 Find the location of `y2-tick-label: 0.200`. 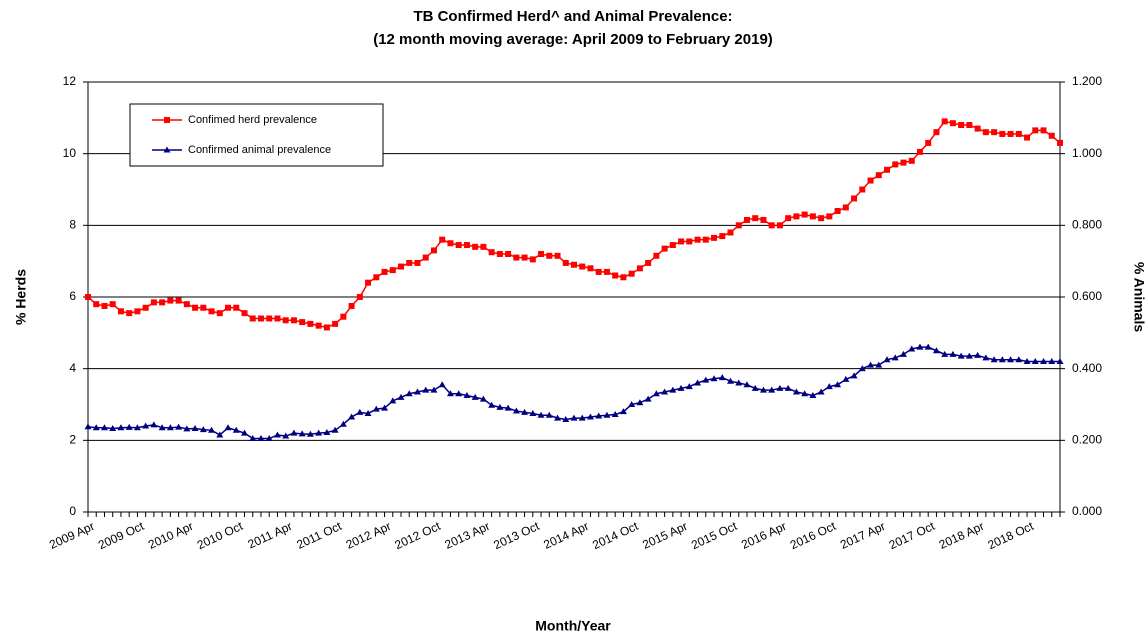

y2-tick-label: 0.200 is located at coordinates (1087, 440).